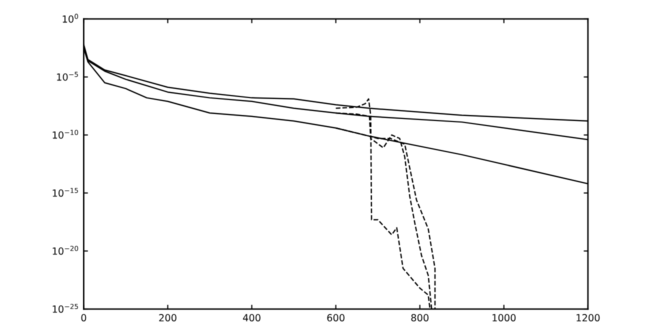  I want to click on x-tick-label: 1200, so click(588, 318).